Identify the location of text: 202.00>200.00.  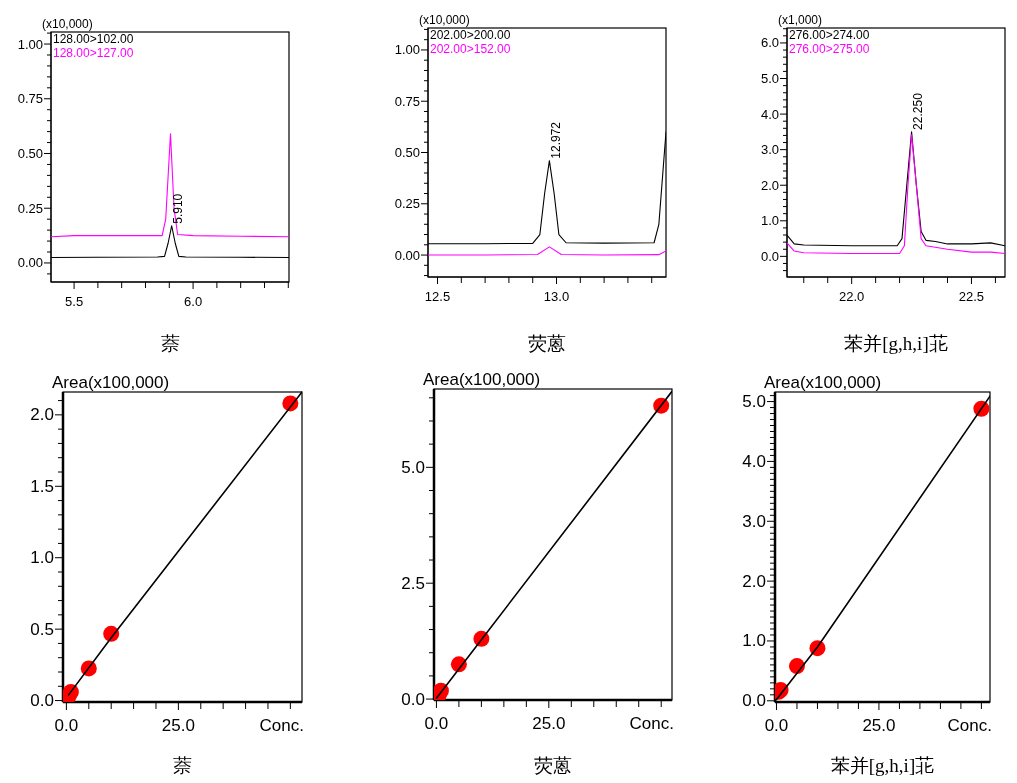
(470, 34).